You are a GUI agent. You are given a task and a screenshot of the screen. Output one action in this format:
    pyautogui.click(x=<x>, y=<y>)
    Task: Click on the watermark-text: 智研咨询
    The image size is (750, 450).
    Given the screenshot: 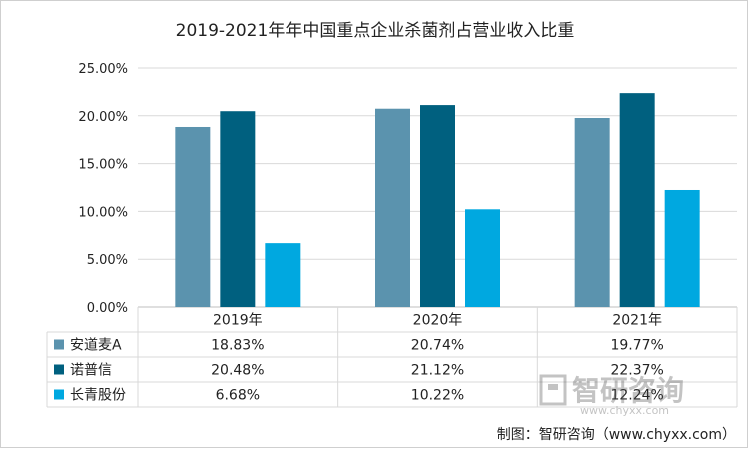 What is the action you would take?
    pyautogui.click(x=628, y=390)
    